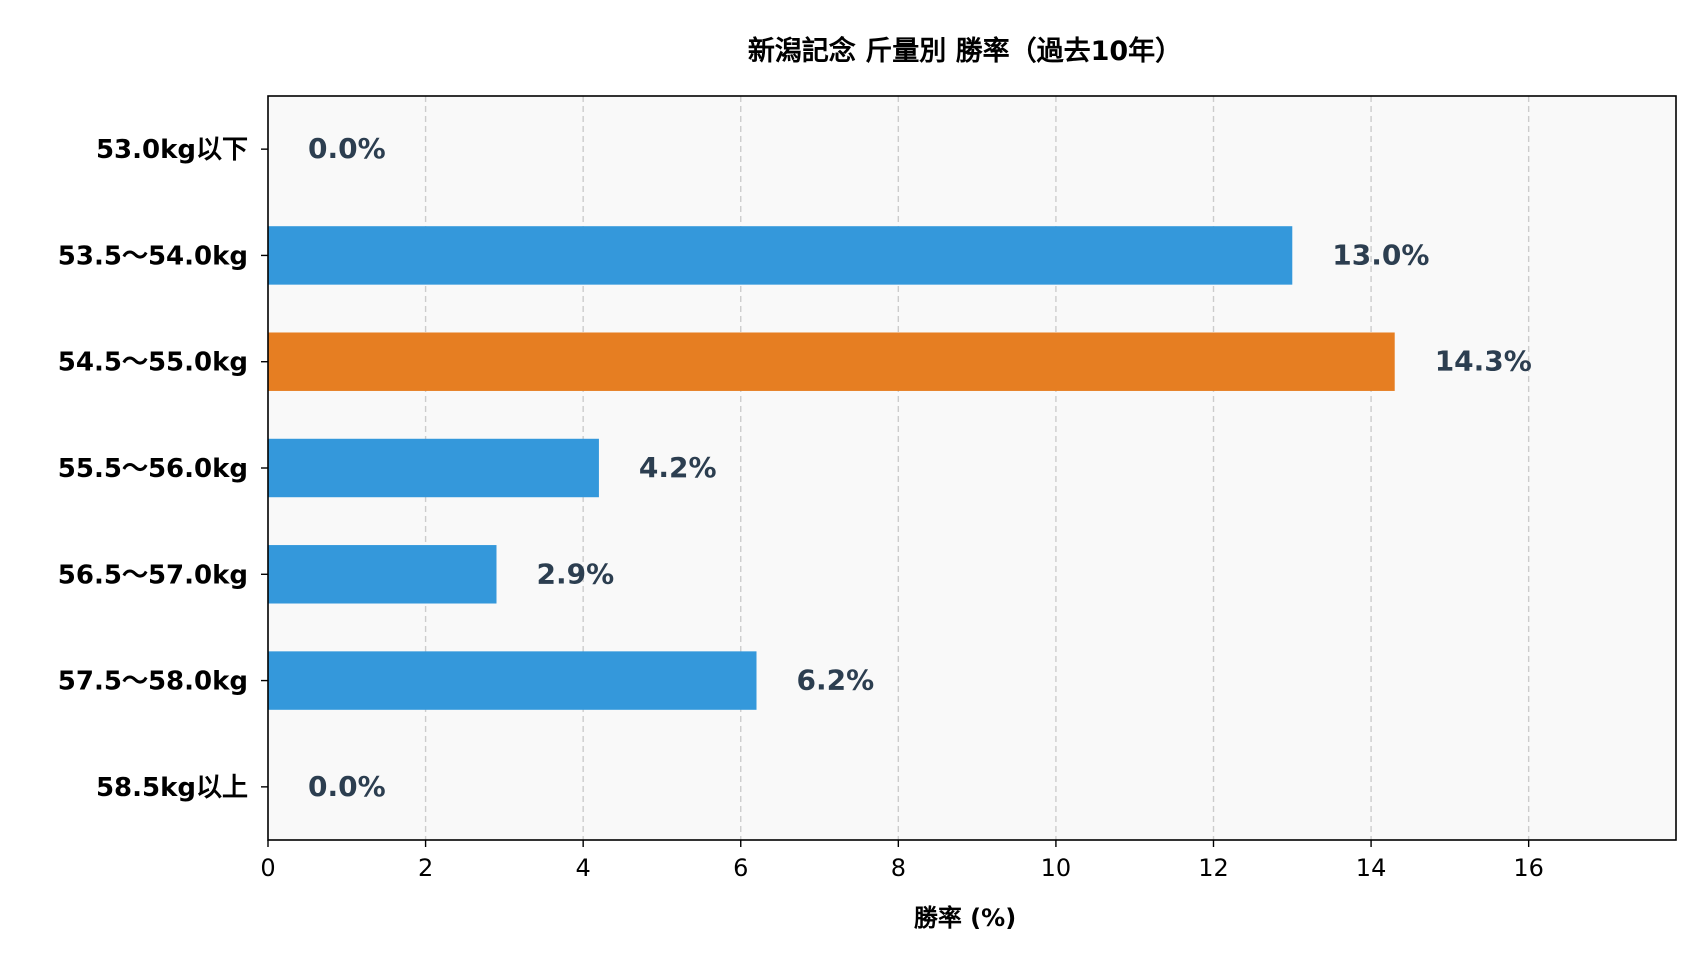 Image resolution: width=1700 pixels, height=964 pixels. Describe the element at coordinates (153, 575) in the screenshot. I see `y-tick-label: 56.5〜57.0kg` at that location.